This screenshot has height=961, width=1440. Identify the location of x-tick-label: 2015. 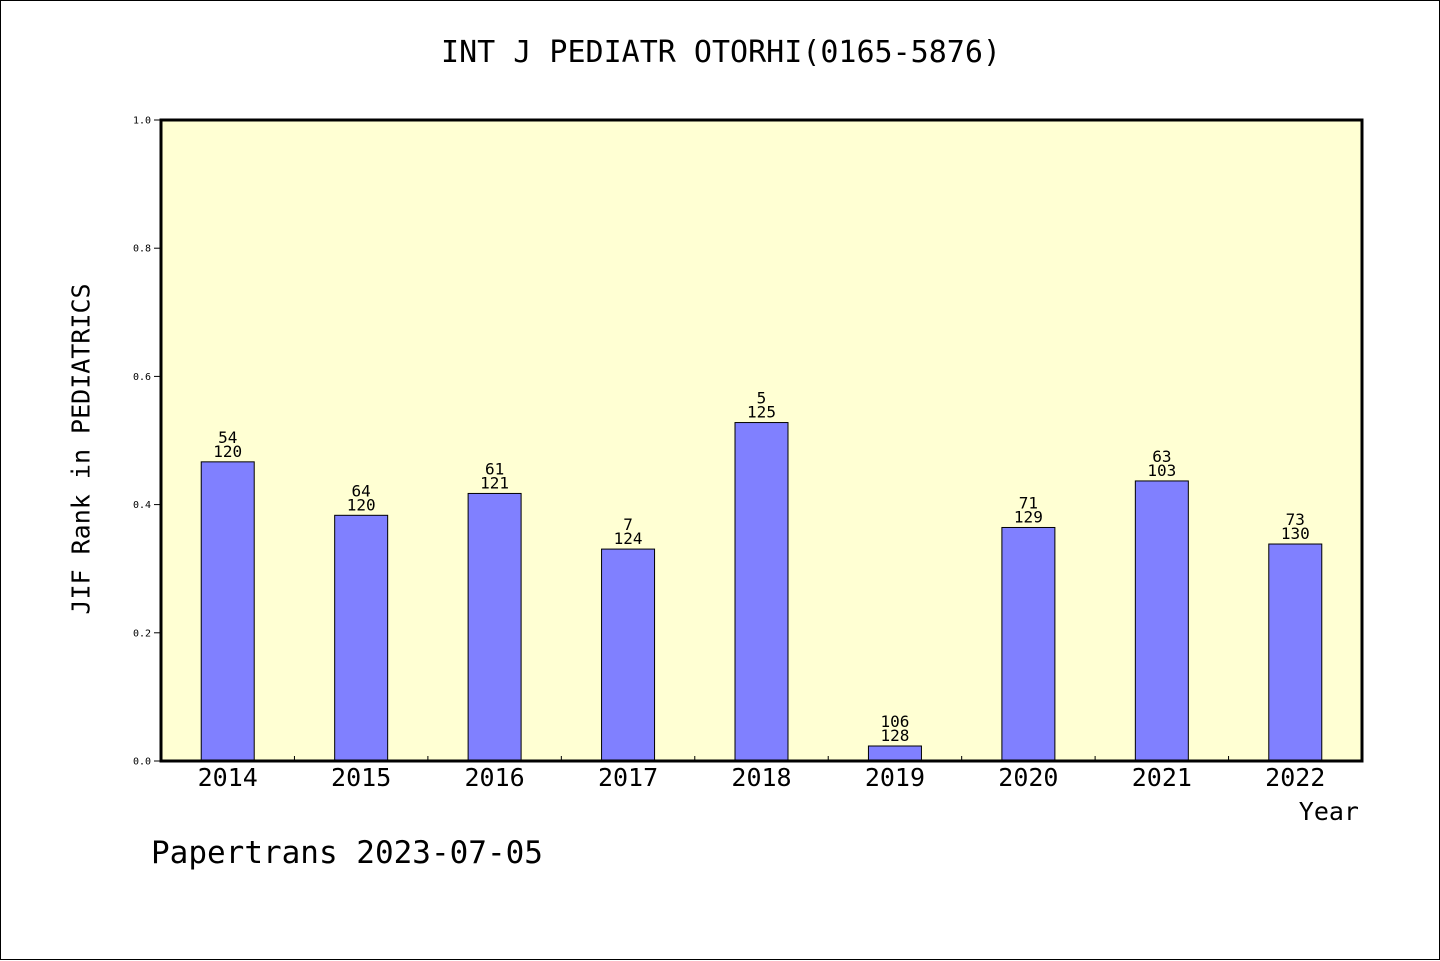
(361, 777).